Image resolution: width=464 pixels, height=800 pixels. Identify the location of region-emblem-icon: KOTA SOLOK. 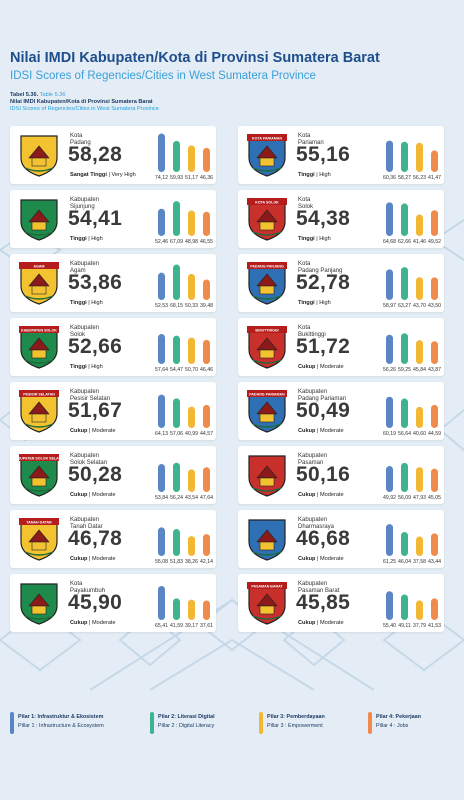
(267, 219).